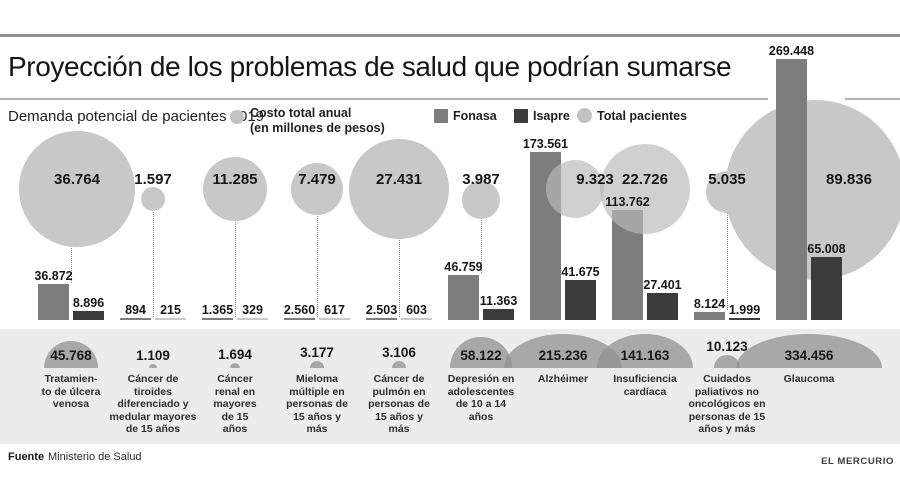 Image resolution: width=900 pixels, height=500 pixels. I want to click on legend-cost-line2: (en millones de pesos), so click(317, 128).